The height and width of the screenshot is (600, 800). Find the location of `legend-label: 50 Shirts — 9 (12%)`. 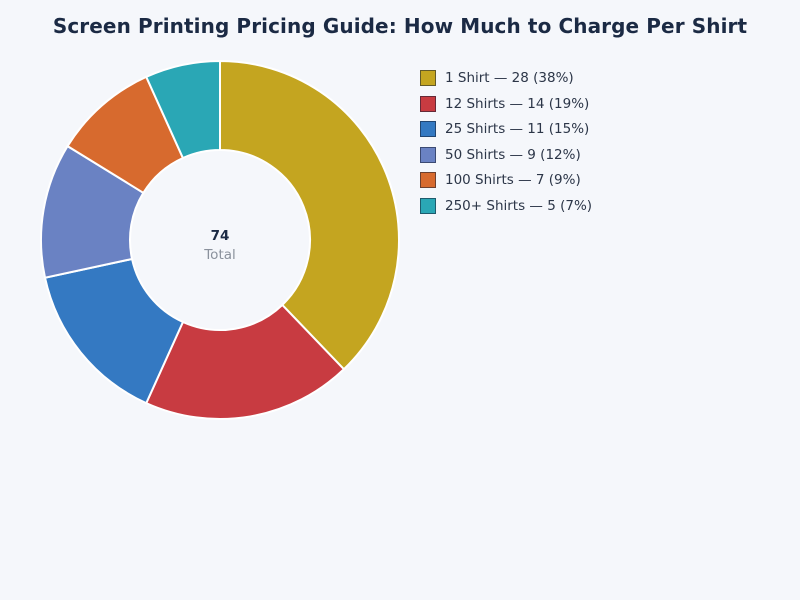

legend-label: 50 Shirts — 9 (12%) is located at coordinates (513, 154).